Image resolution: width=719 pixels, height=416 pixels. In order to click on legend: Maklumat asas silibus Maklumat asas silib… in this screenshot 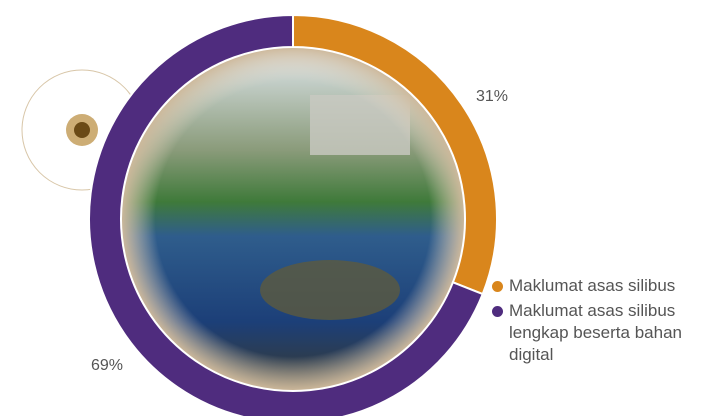, I will do `click(599, 322)`.